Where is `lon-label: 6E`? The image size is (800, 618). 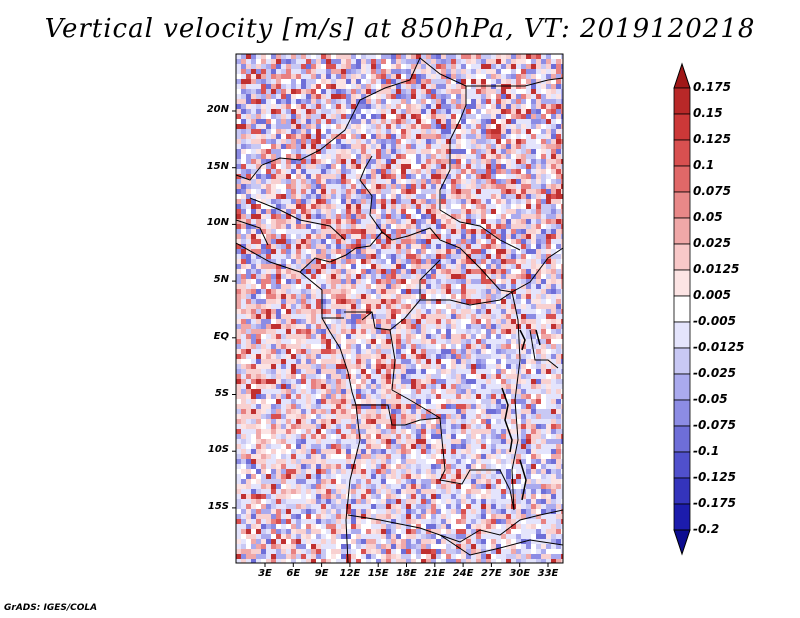
lon-label: 6E is located at coordinates (293, 573).